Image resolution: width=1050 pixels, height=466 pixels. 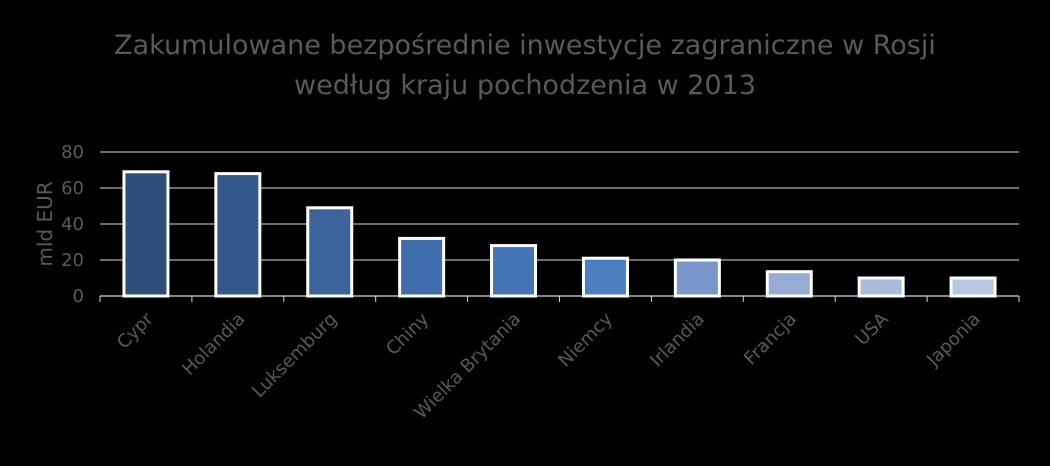 What do you see at coordinates (697, 278) in the screenshot?
I see `bar-irlandia` at bounding box center [697, 278].